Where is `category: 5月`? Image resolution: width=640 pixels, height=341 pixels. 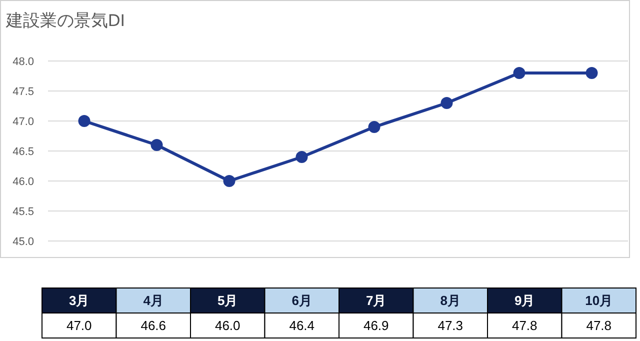 category: 5月 is located at coordinates (228, 300).